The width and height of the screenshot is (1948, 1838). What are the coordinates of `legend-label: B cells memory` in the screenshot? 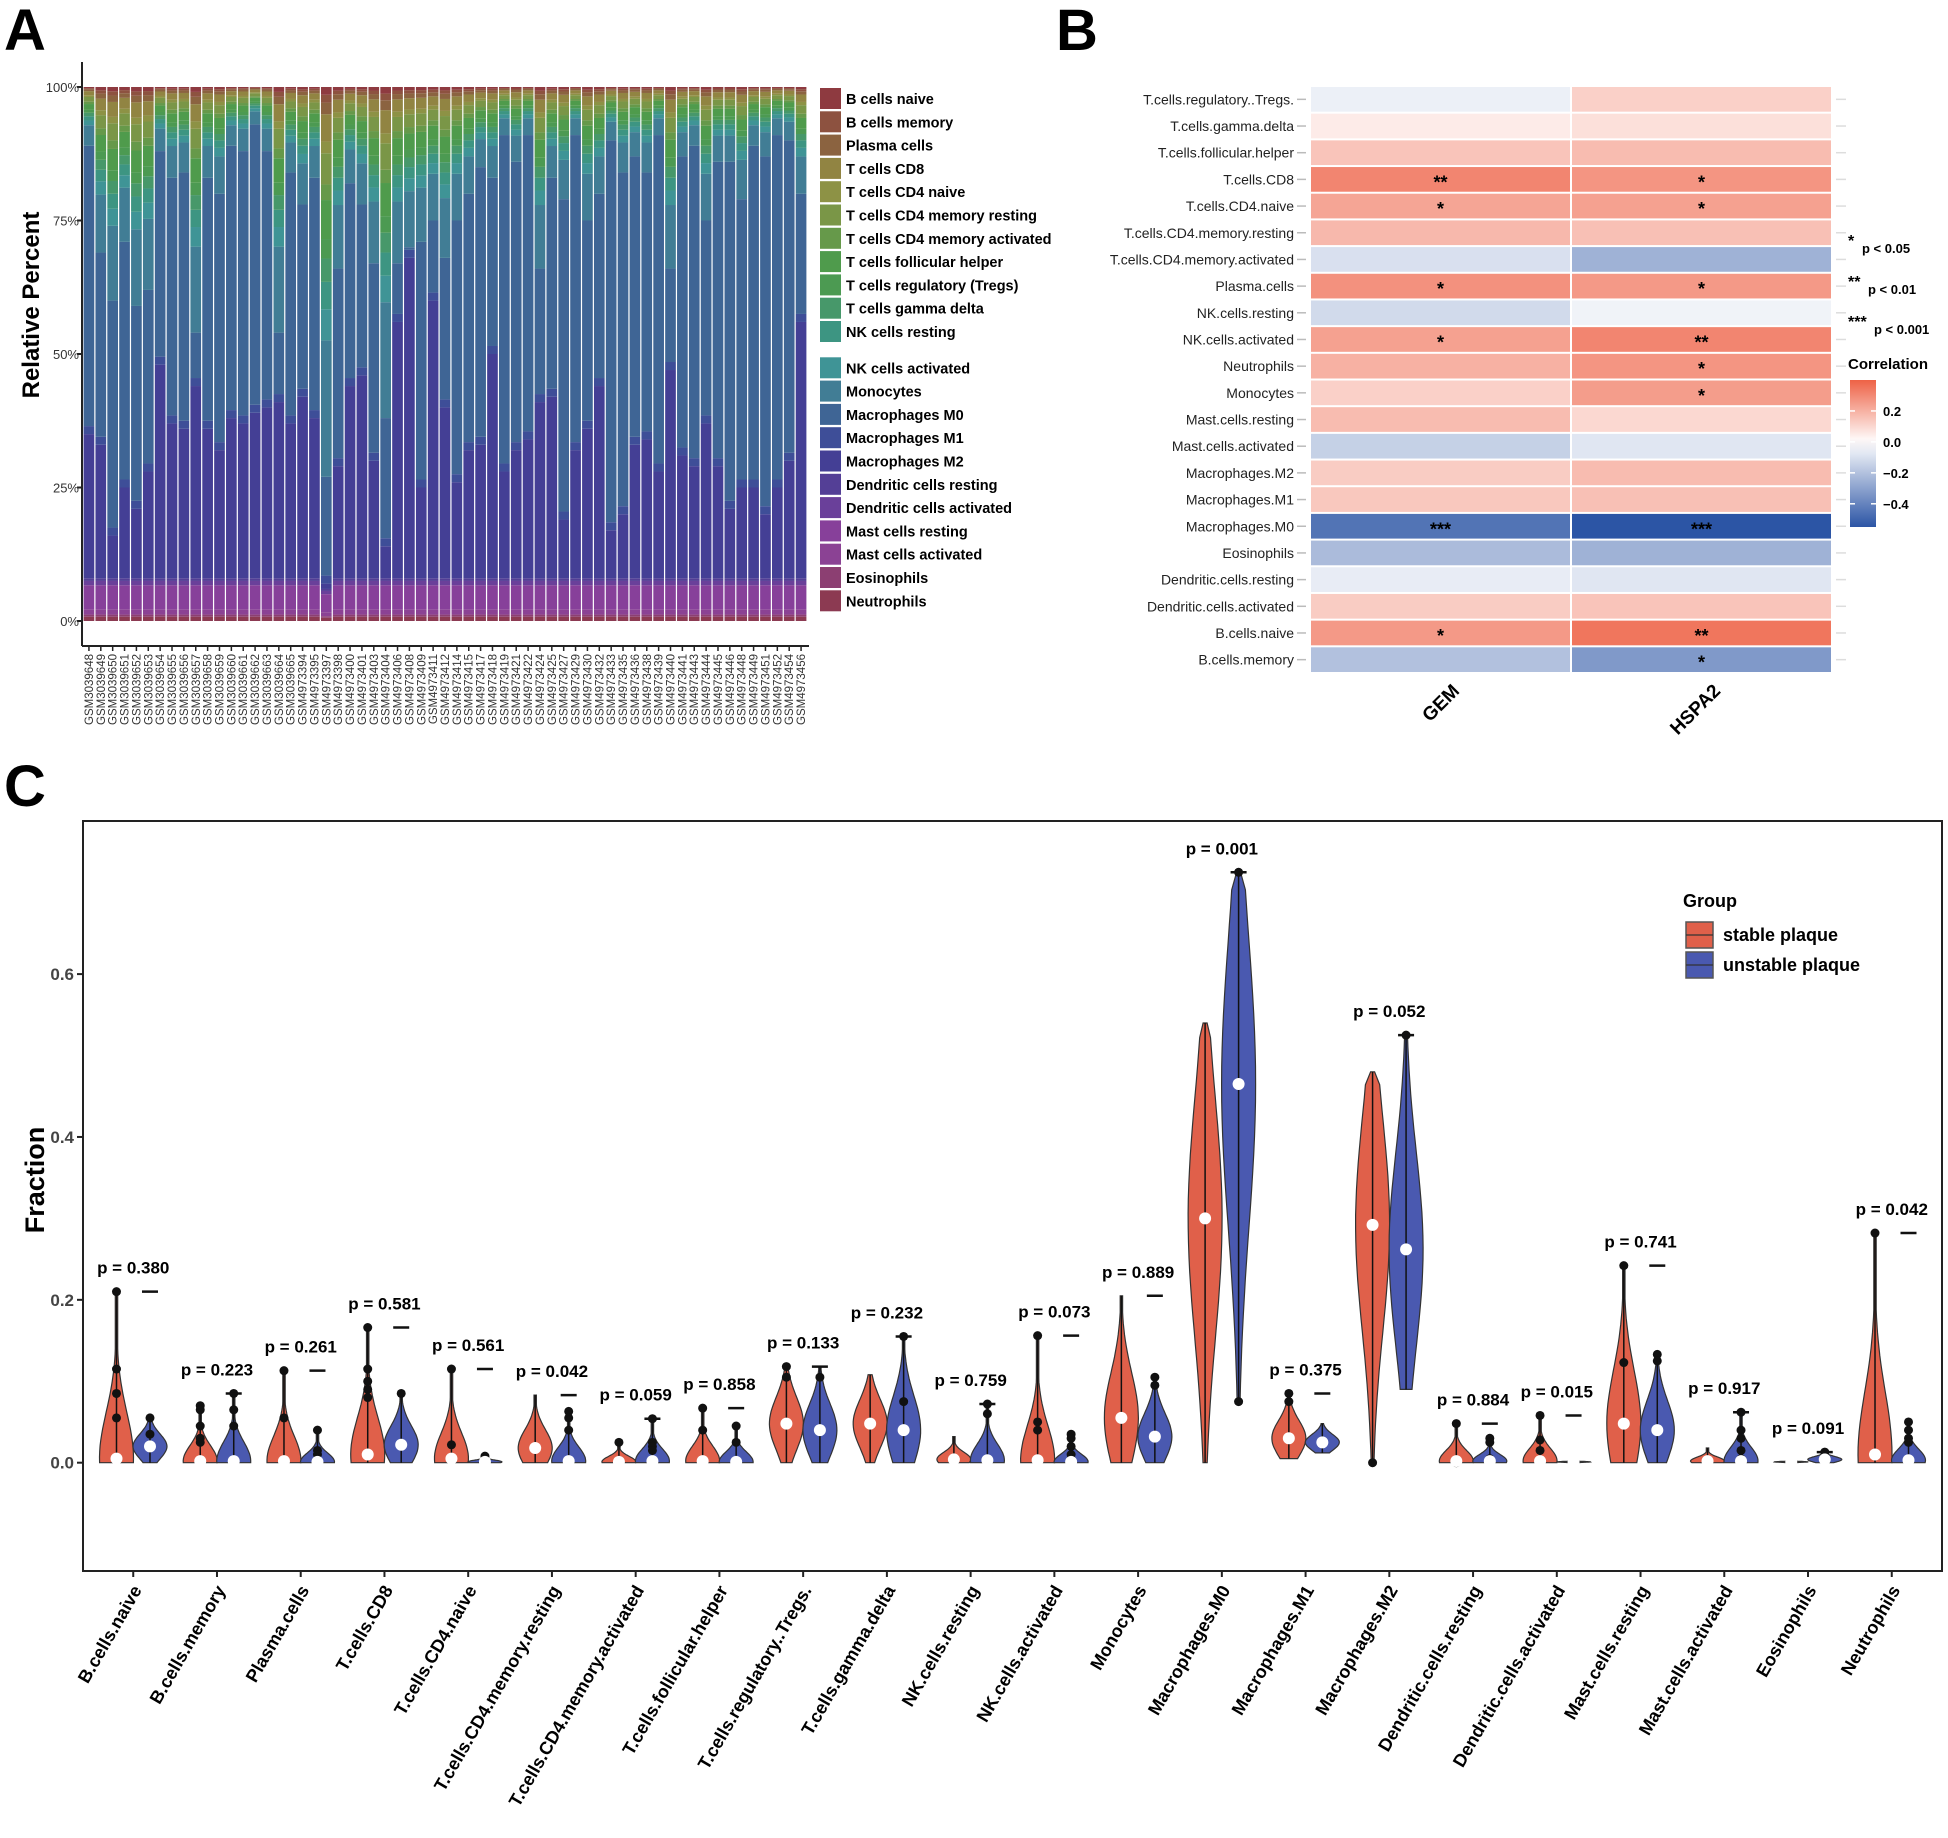 It's located at (899, 123).